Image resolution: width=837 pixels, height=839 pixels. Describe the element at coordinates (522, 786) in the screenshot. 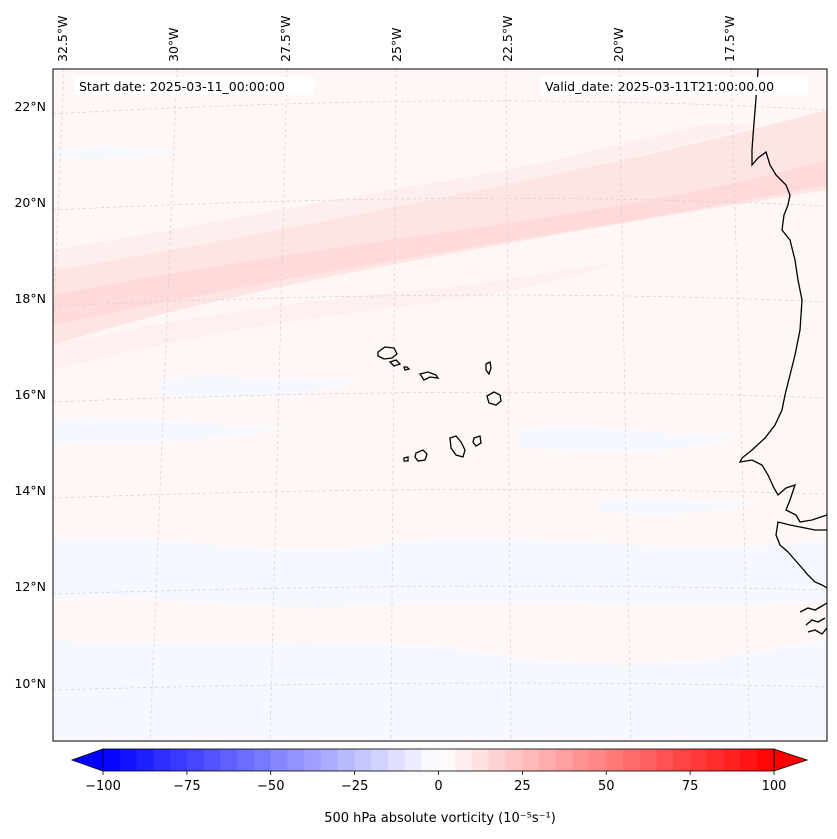

I see `colorbar-tick-label: 25` at that location.